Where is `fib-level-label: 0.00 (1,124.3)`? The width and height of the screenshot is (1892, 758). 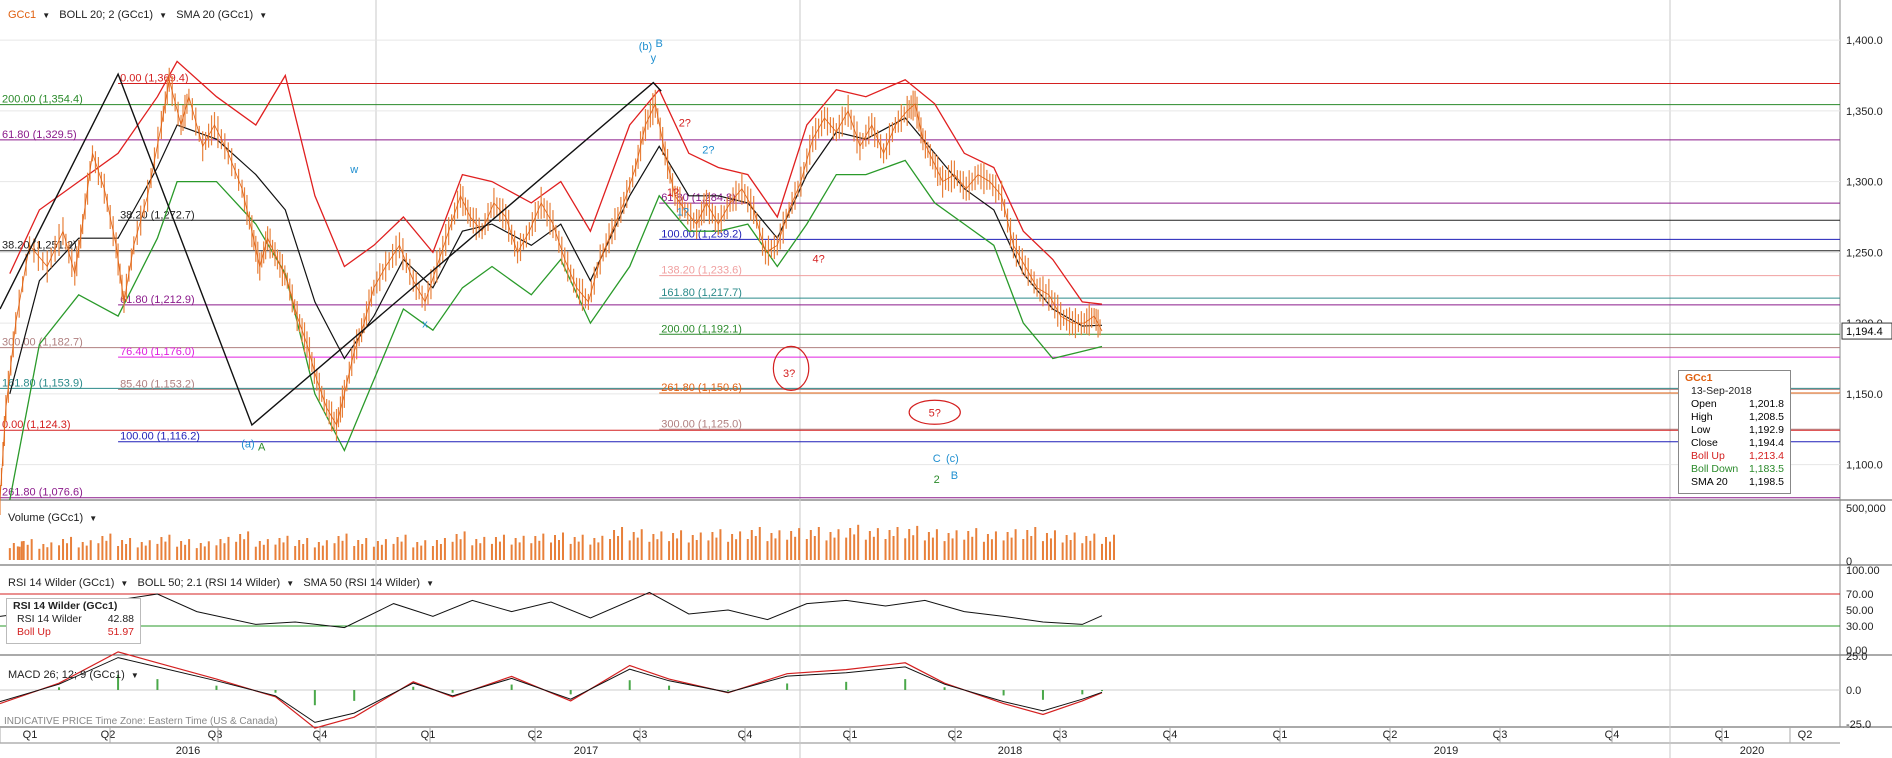
fib-level-label: 0.00 (1,124.3) is located at coordinates (36, 425).